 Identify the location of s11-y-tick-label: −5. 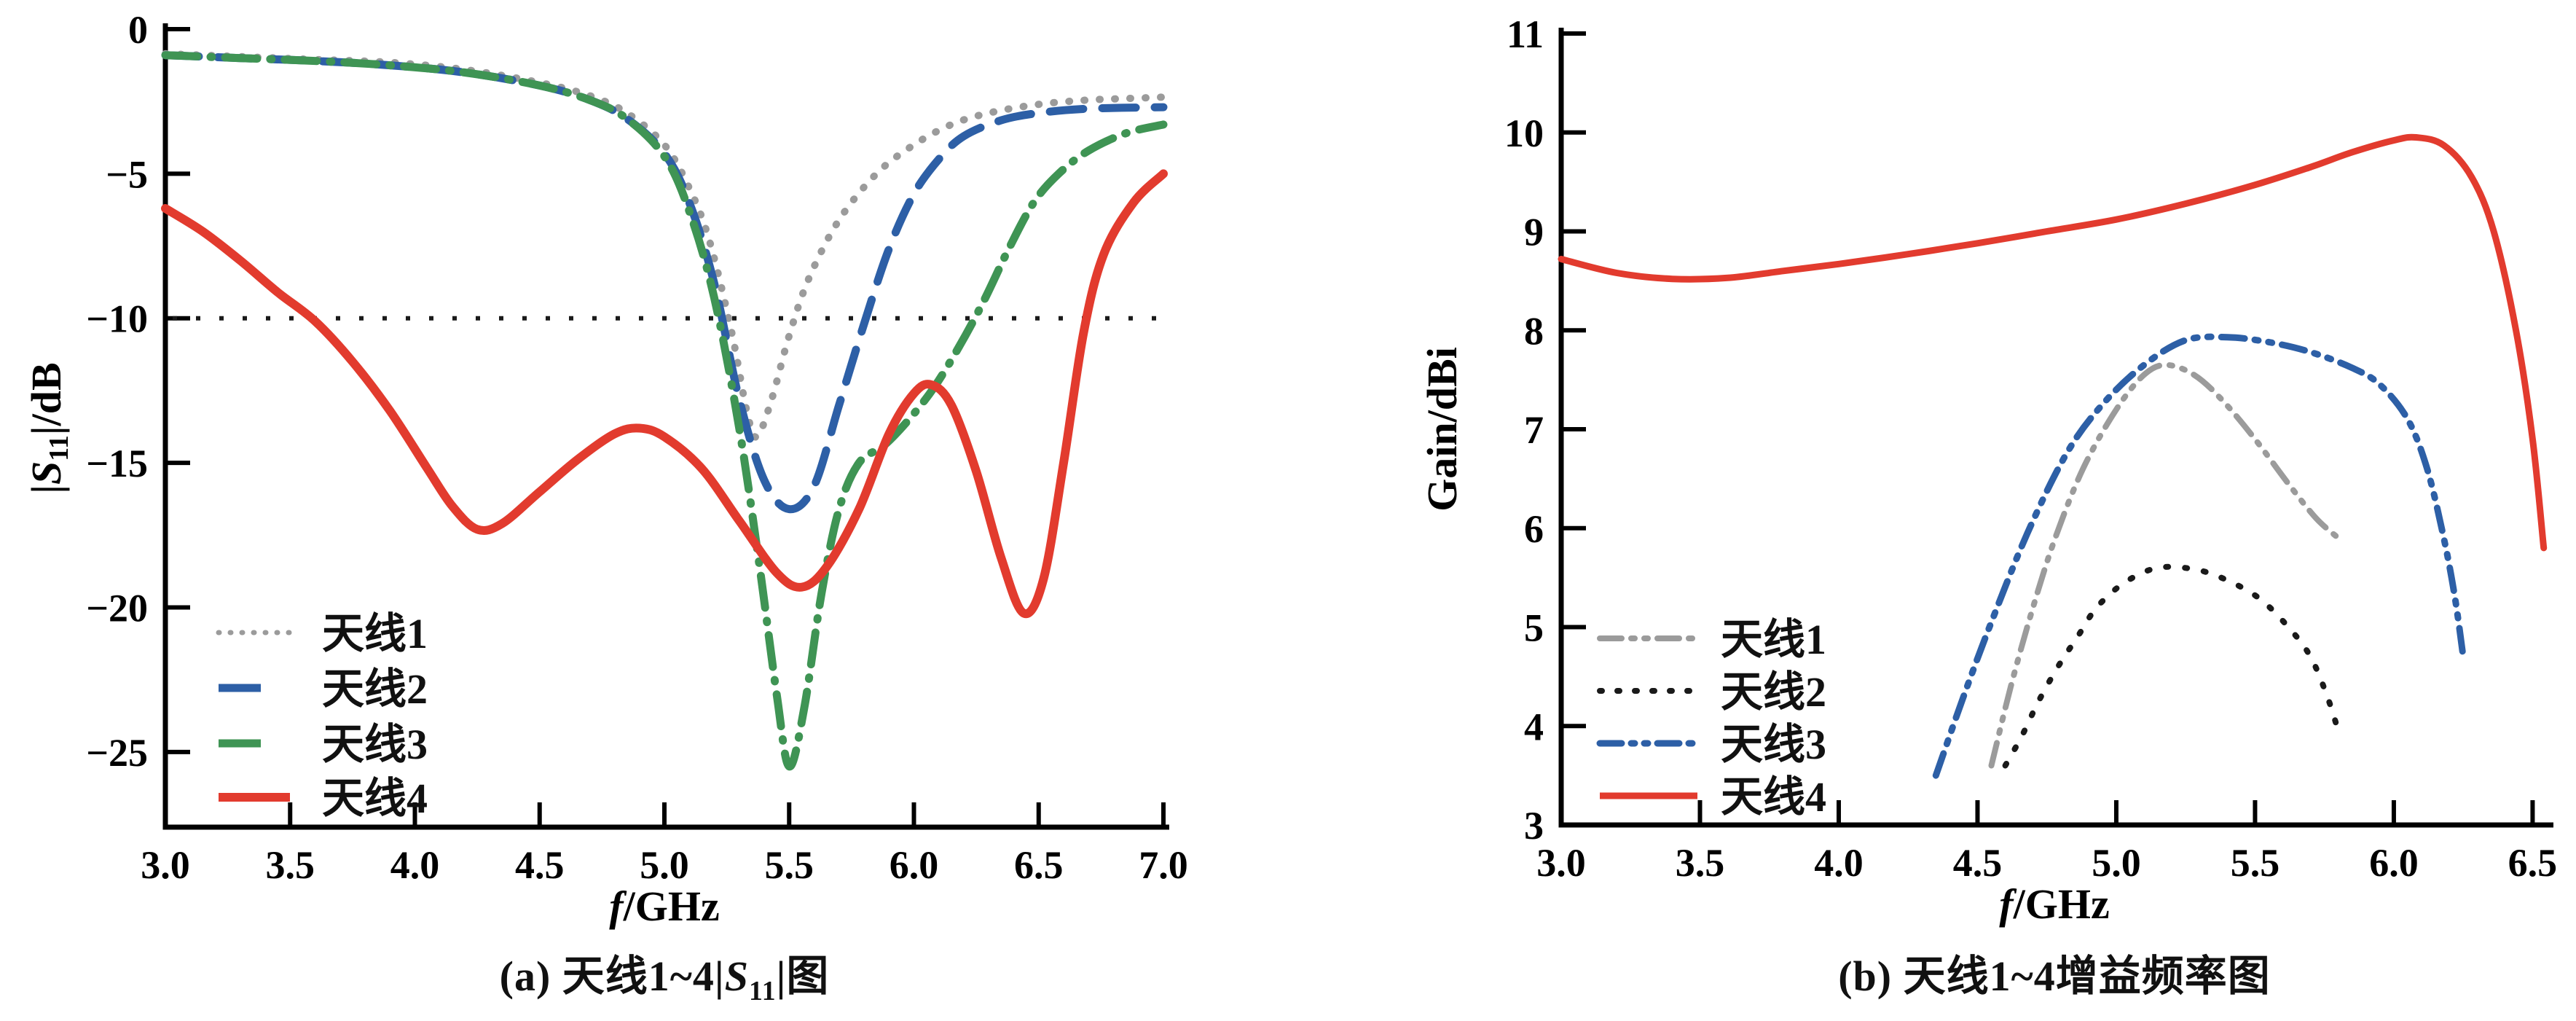
(127, 174).